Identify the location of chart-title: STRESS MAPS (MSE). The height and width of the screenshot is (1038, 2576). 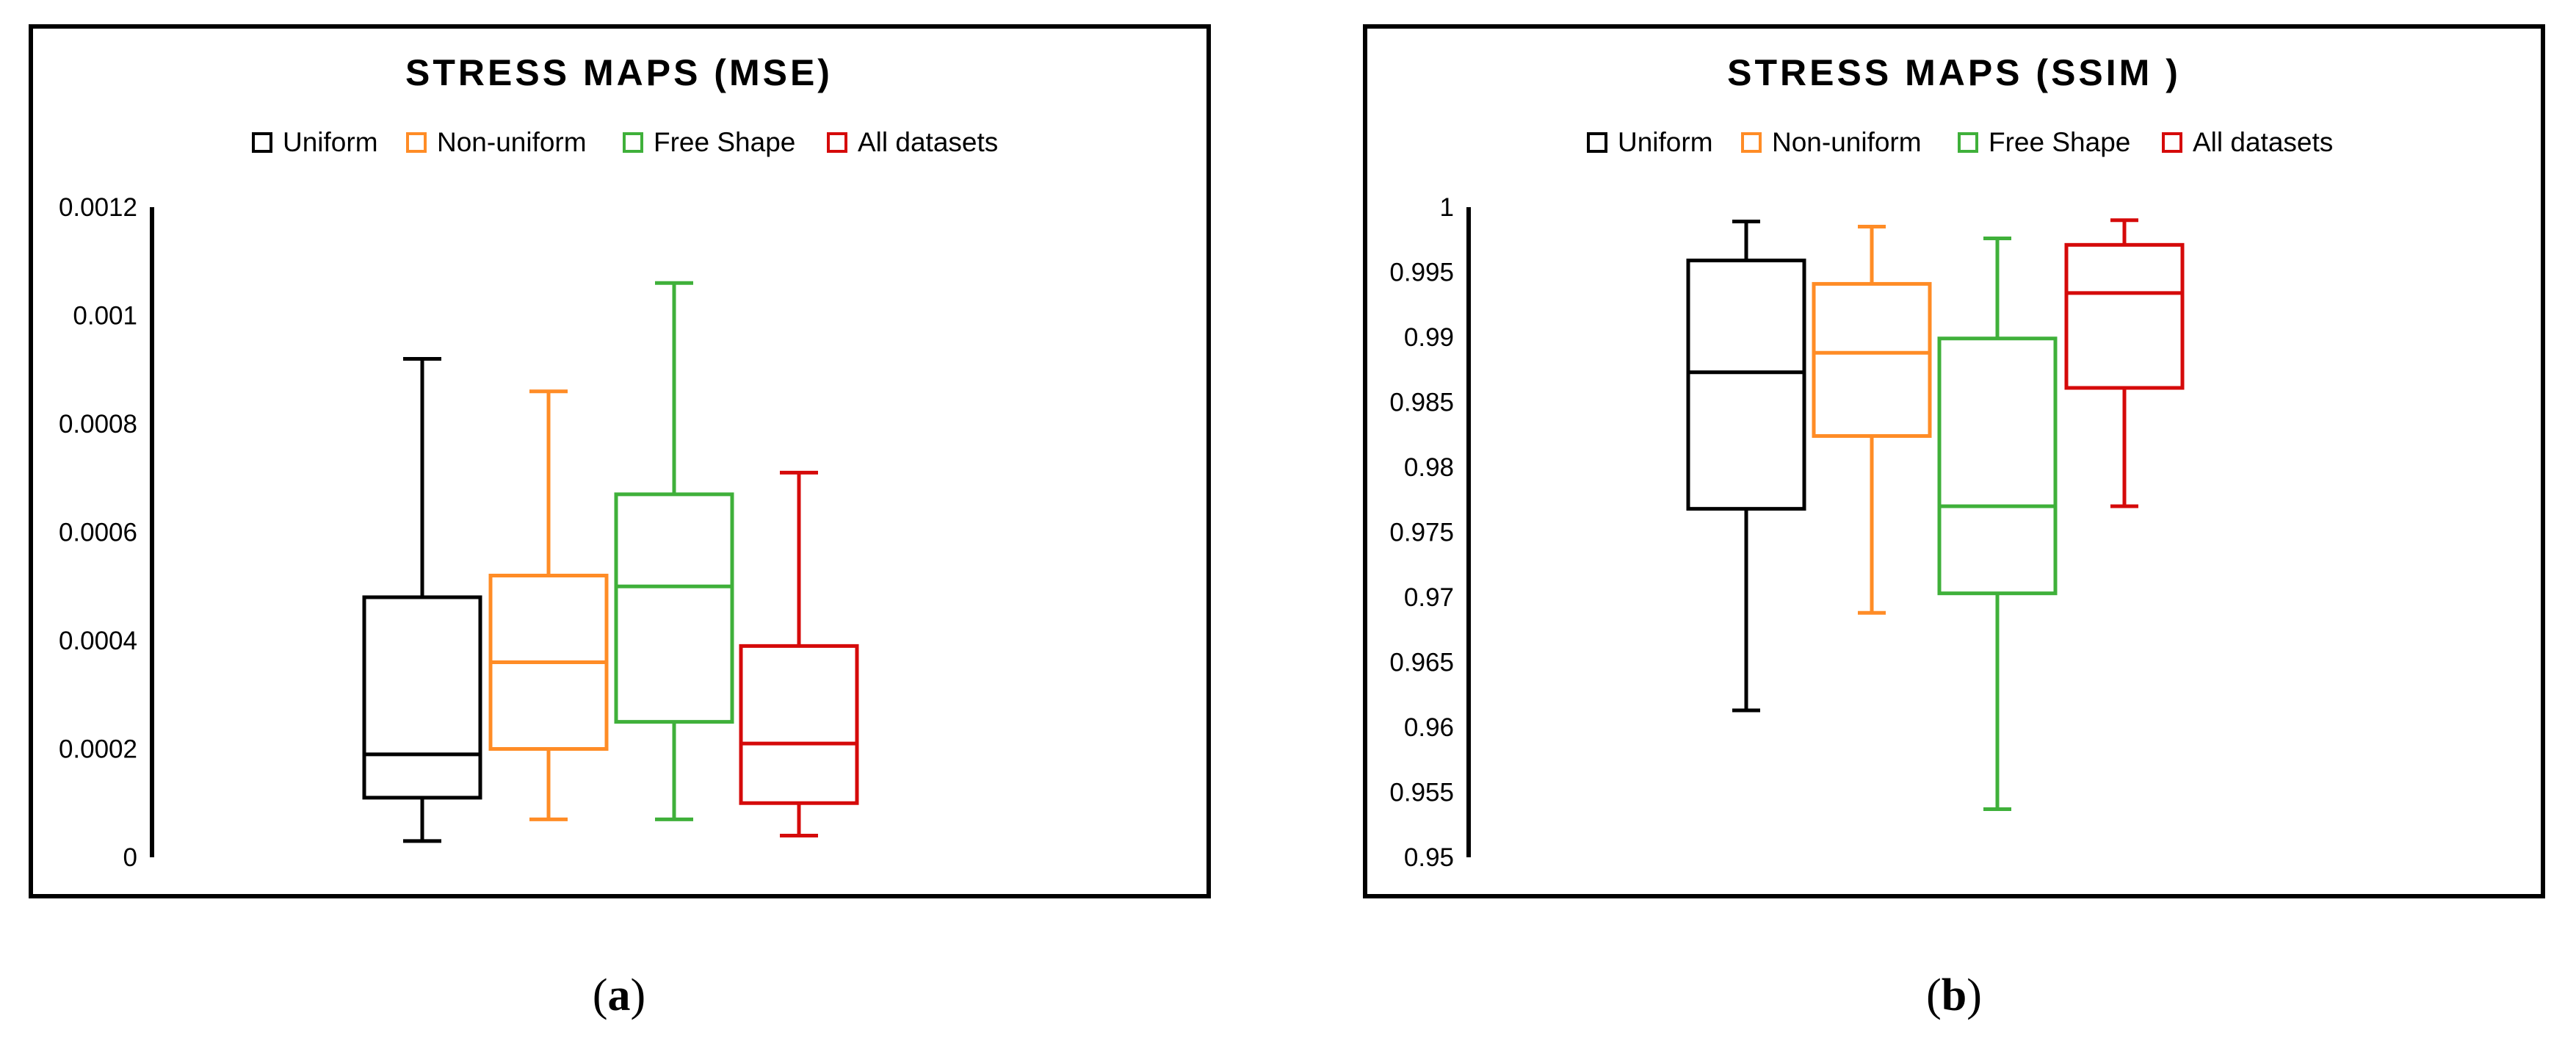
(619, 72).